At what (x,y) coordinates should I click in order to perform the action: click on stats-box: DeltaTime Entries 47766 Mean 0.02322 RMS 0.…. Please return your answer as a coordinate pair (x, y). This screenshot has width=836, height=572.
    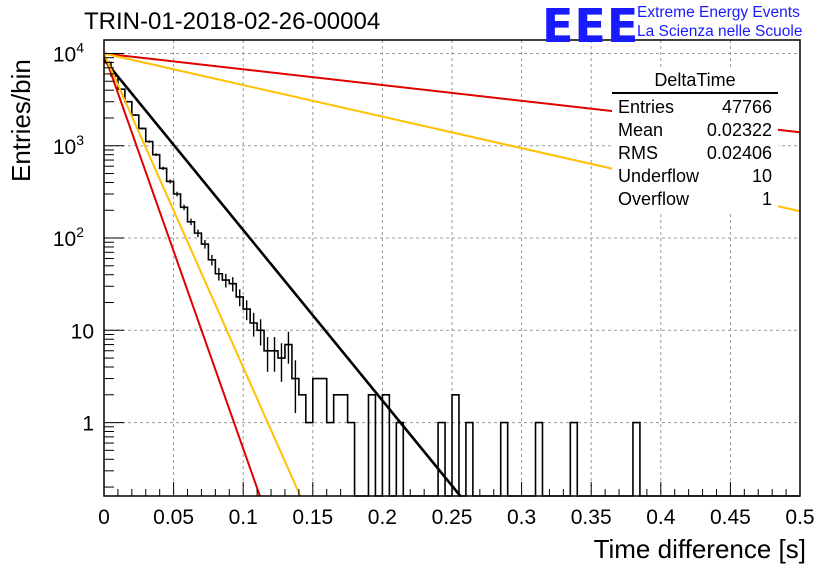
    Looking at the image, I should click on (695, 140).